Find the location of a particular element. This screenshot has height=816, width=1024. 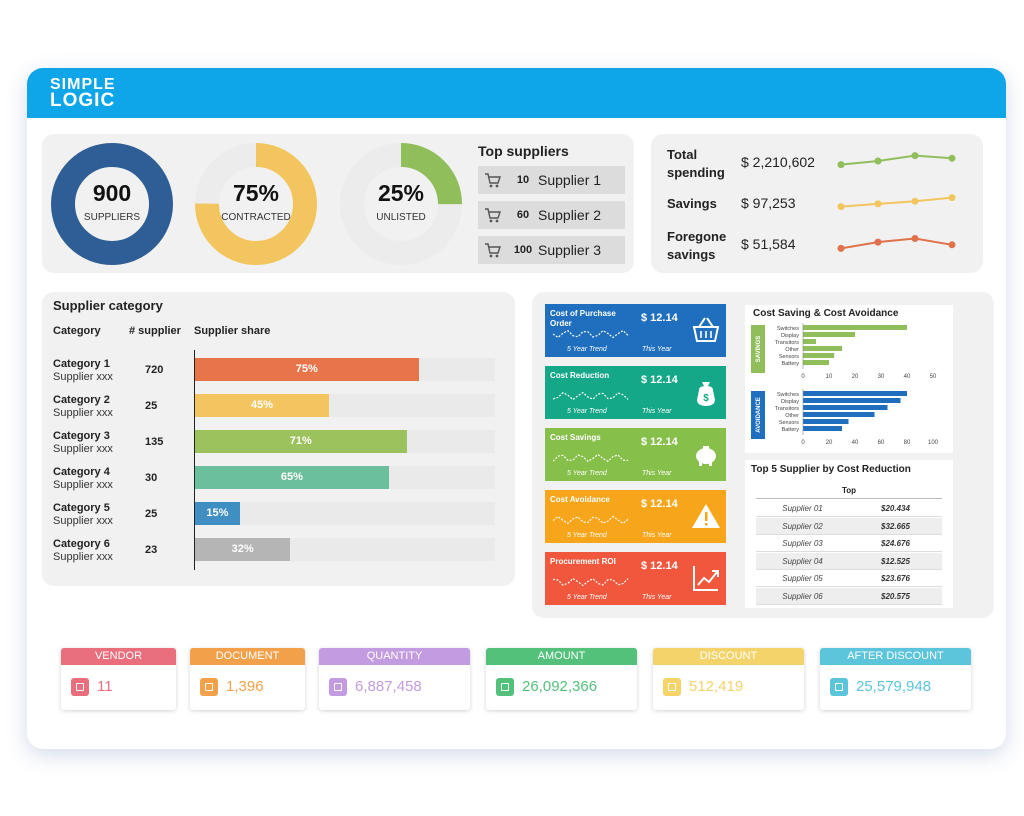

table-row: Supplier 02 $32.665 is located at coordinates (849, 526).